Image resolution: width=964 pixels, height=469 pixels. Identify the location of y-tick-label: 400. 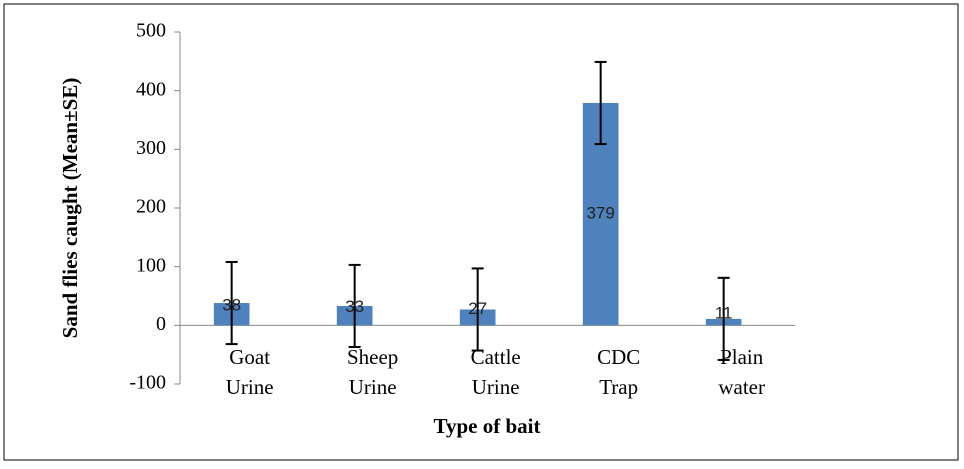
(151, 89).